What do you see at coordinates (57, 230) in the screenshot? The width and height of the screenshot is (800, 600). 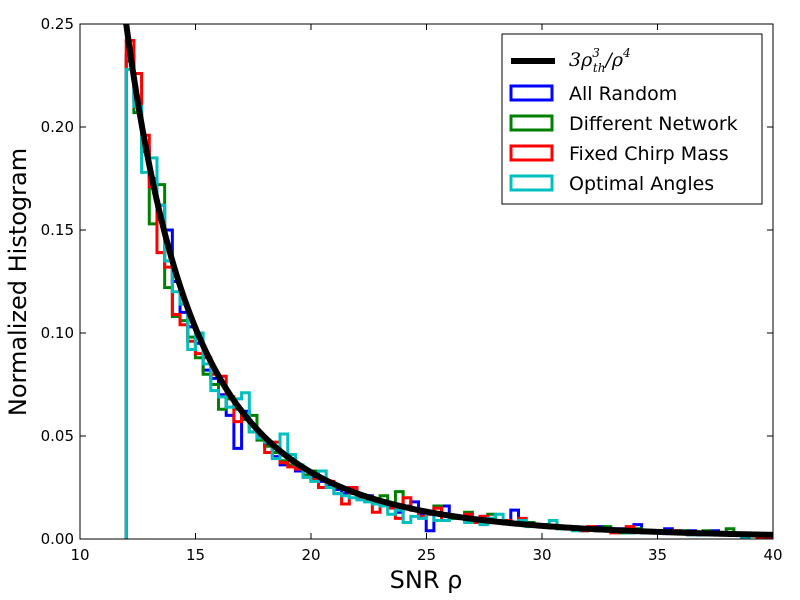 I see `y-tick-label: 0.15` at bounding box center [57, 230].